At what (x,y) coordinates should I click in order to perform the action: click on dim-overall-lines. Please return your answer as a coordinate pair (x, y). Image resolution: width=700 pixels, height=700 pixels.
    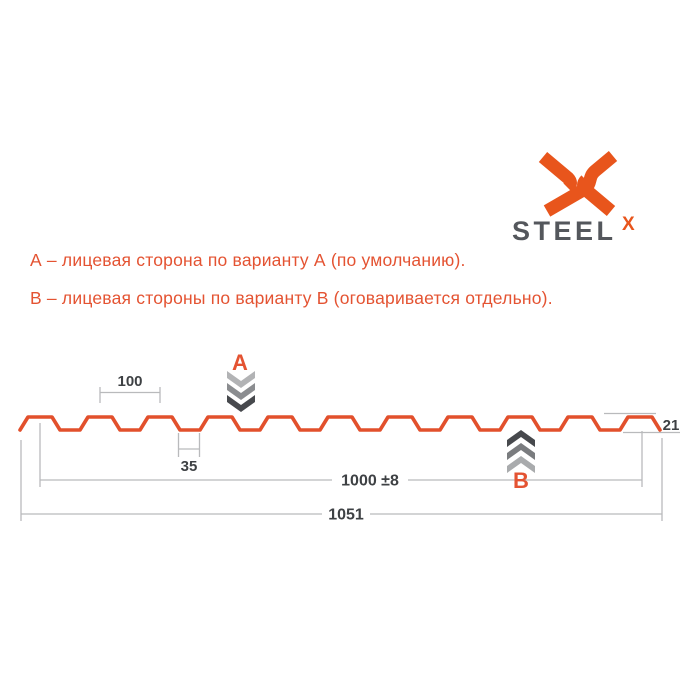
    Looking at the image, I should click on (341, 479).